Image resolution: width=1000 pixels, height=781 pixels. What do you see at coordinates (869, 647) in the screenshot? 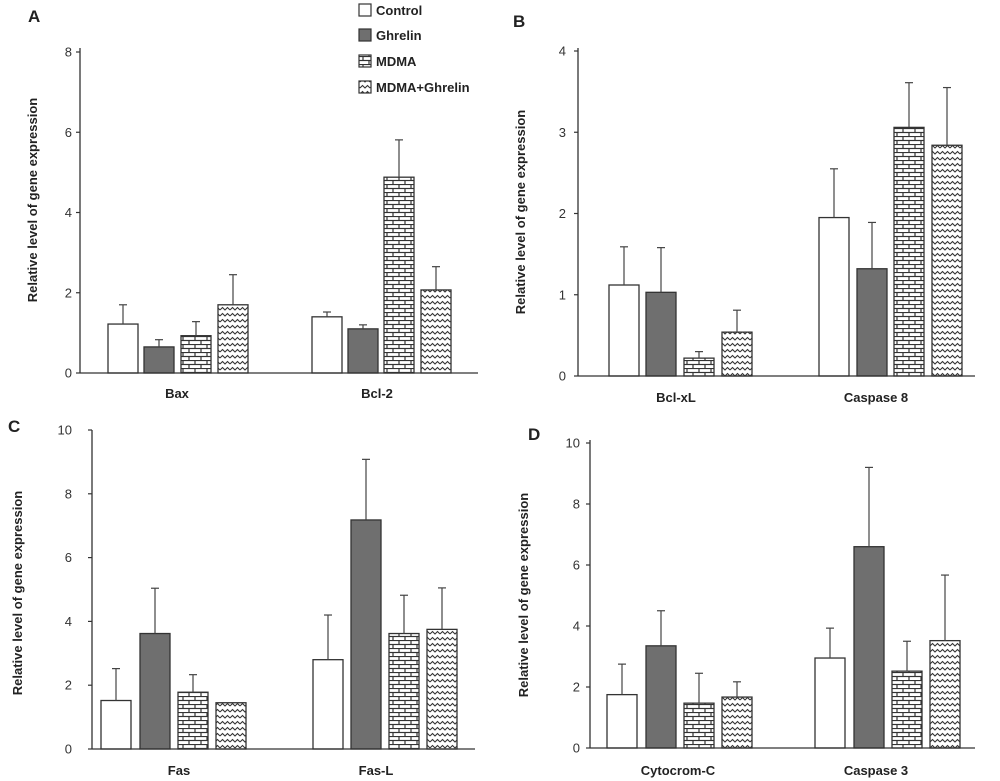
I see `panel-d-bar-caspase-3-ghrelin` at bounding box center [869, 647].